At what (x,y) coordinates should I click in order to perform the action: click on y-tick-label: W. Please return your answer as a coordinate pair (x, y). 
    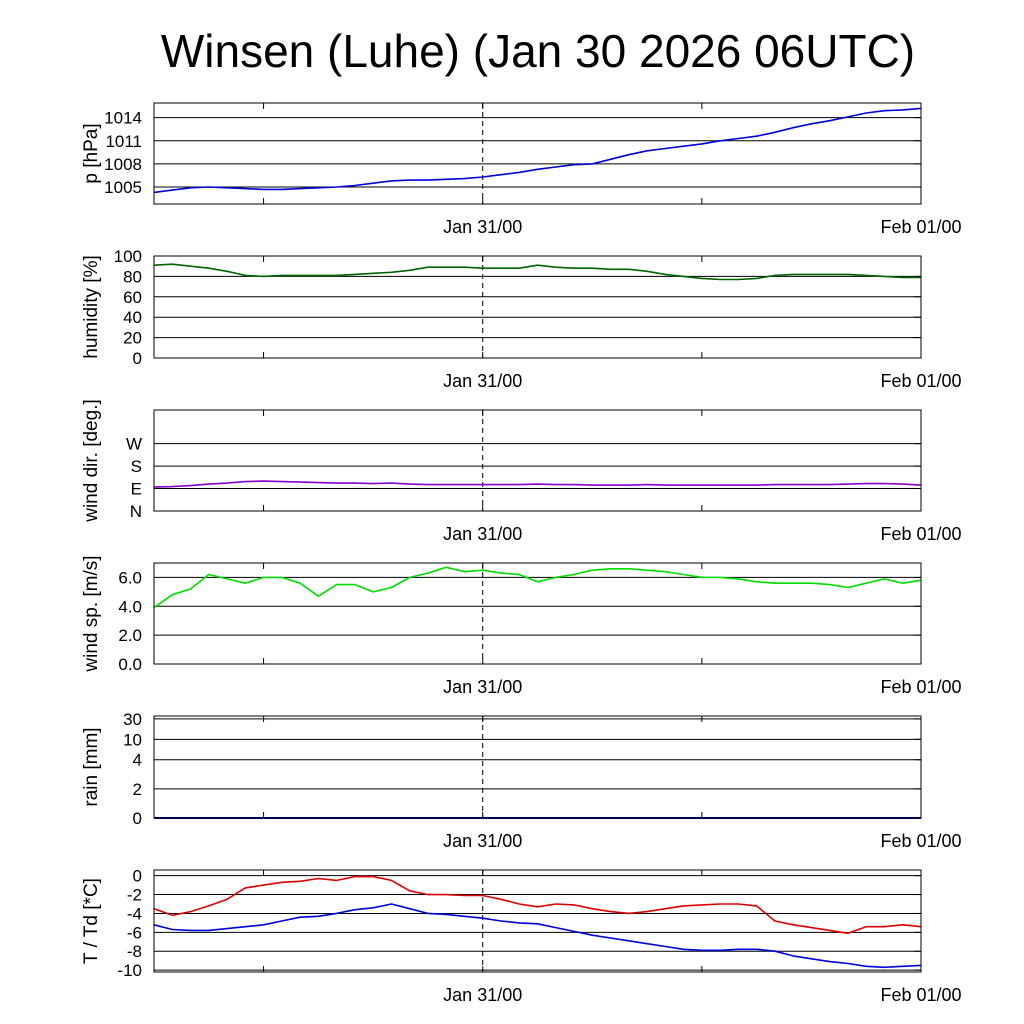
    Looking at the image, I should click on (134, 444).